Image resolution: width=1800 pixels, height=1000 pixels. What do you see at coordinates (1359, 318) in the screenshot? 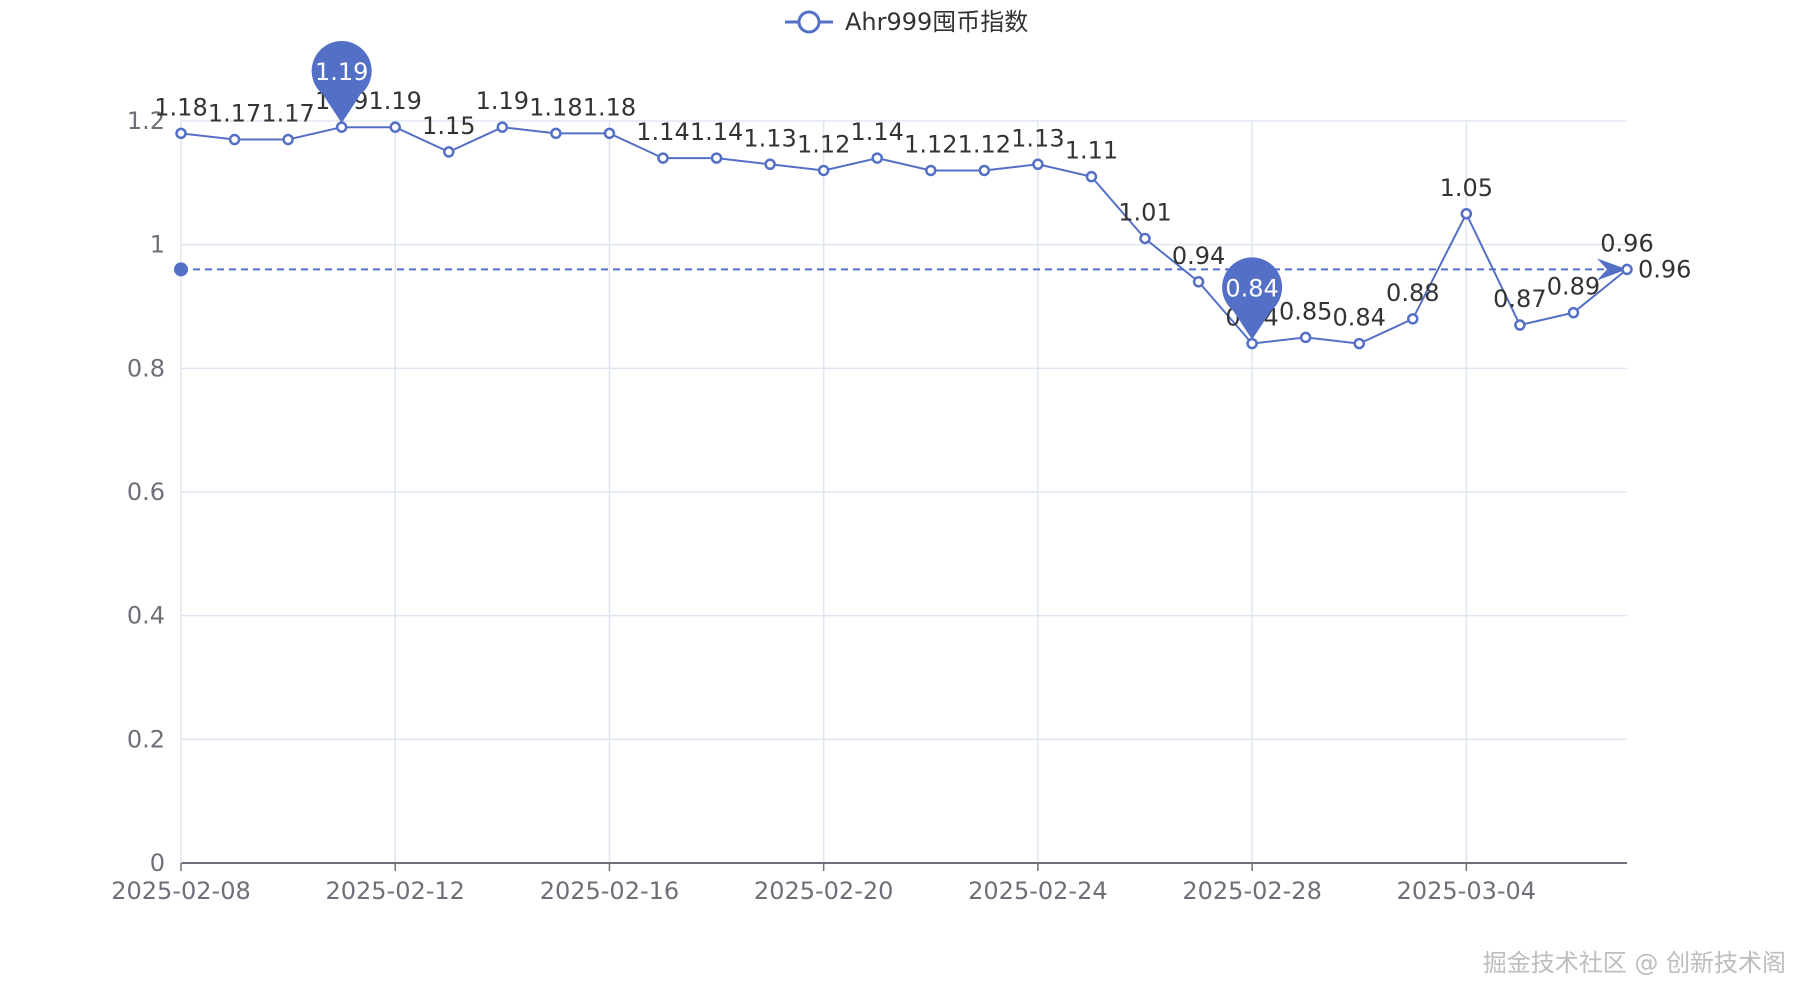
I see `data-label: 0.84` at bounding box center [1359, 318].